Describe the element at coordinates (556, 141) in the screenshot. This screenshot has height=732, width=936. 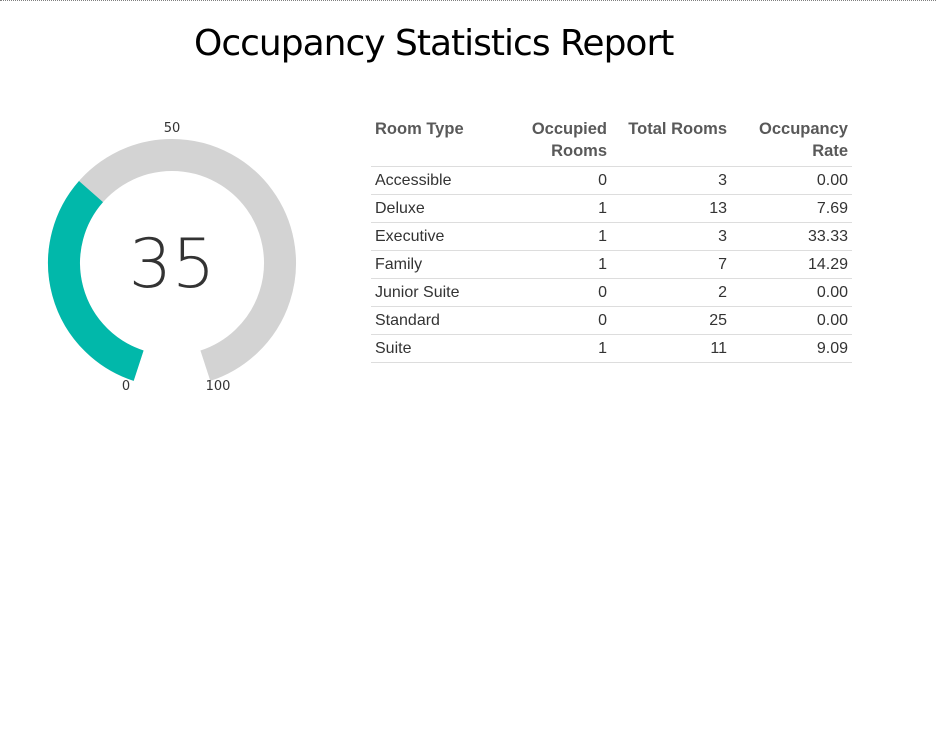
I see `header-occupied-rooms: Occupied Rooms` at that location.